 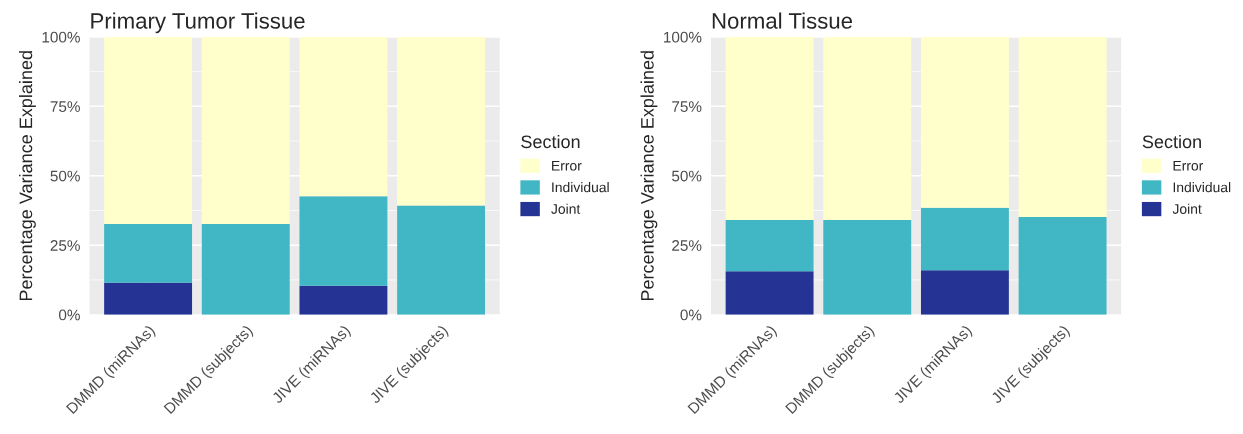 I want to click on chart-title: Primary Tumor Tissue, so click(x=198, y=23).